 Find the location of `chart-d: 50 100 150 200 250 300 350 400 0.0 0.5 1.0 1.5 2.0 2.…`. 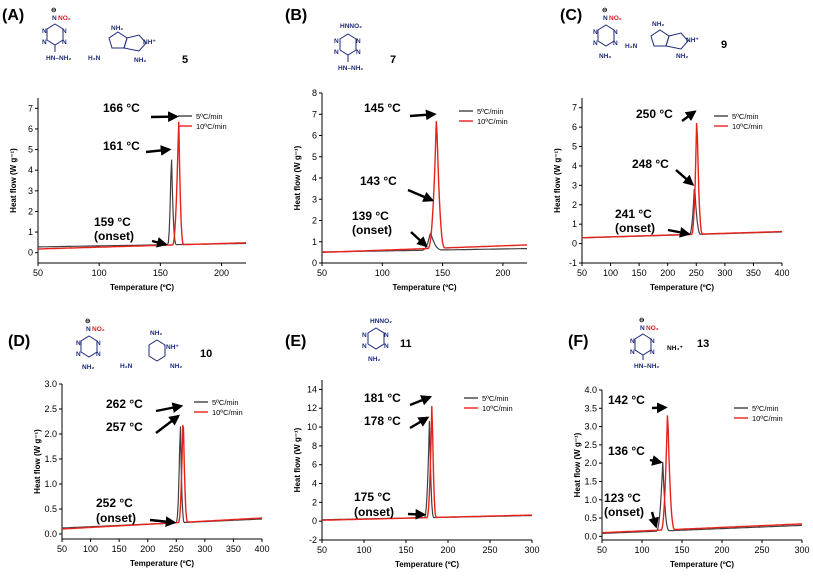

chart-d: 50 100 150 200 250 300 350 400 0.0 0.5 1.0 1.5 2.0 2.… is located at coordinates (151, 473).